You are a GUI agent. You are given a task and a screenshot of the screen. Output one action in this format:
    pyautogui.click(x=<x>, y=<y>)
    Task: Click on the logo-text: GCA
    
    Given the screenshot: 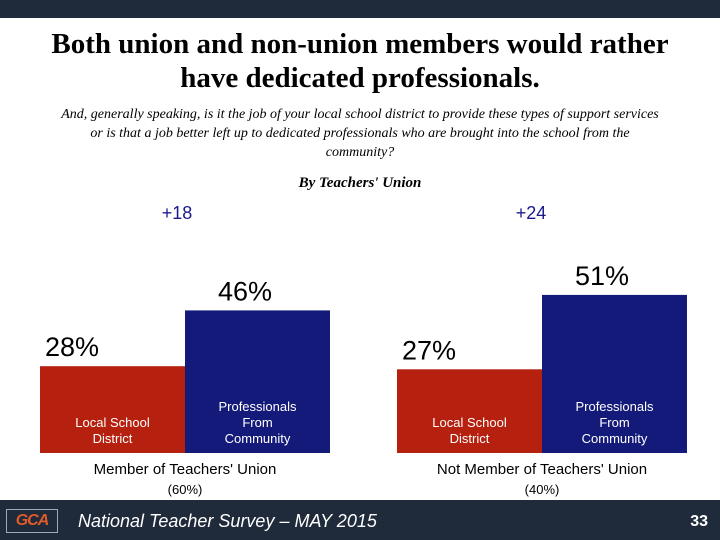 What is the action you would take?
    pyautogui.click(x=32, y=520)
    